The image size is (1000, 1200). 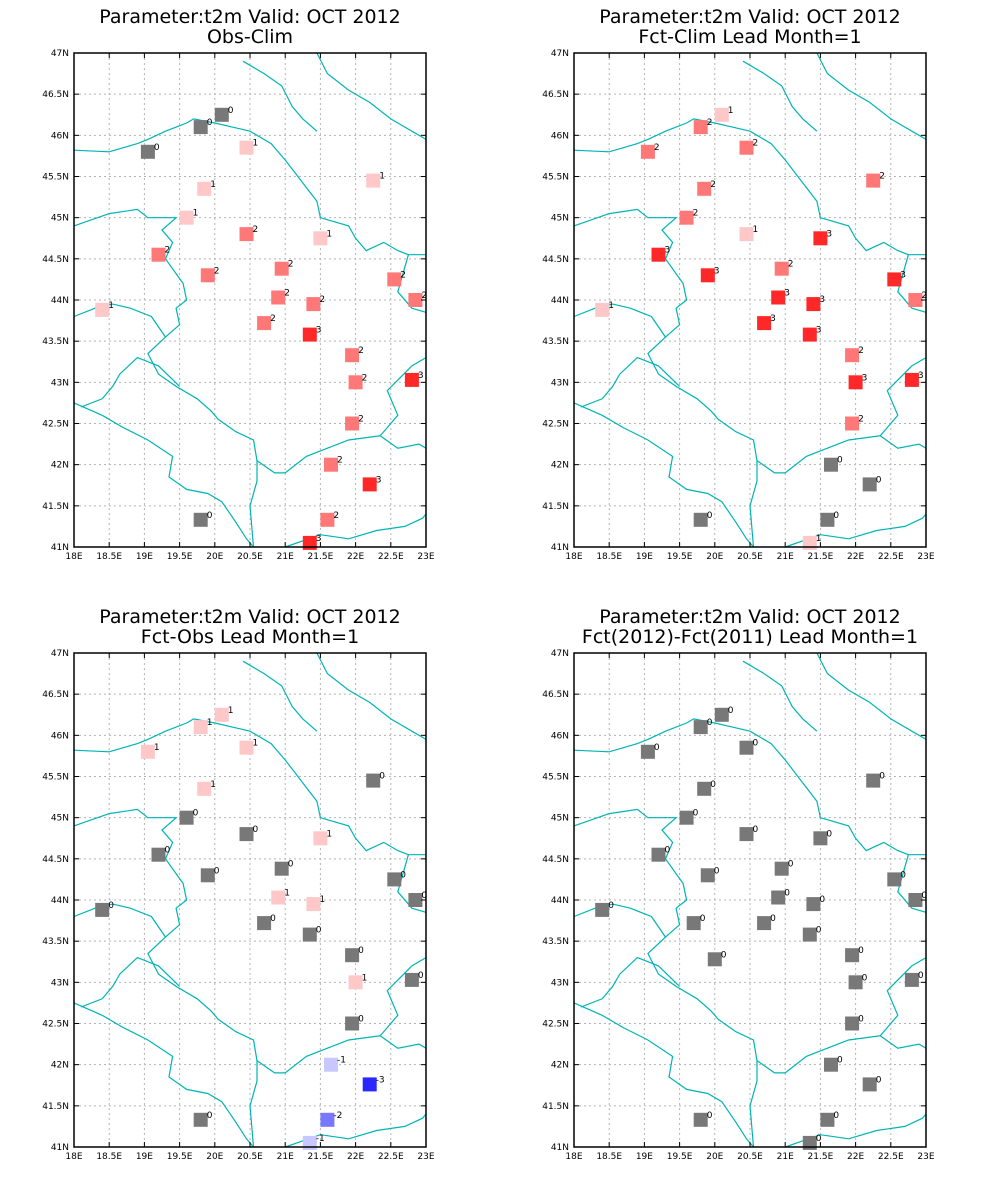 I want to click on y-tick-label: 46.5N, so click(x=555, y=695).